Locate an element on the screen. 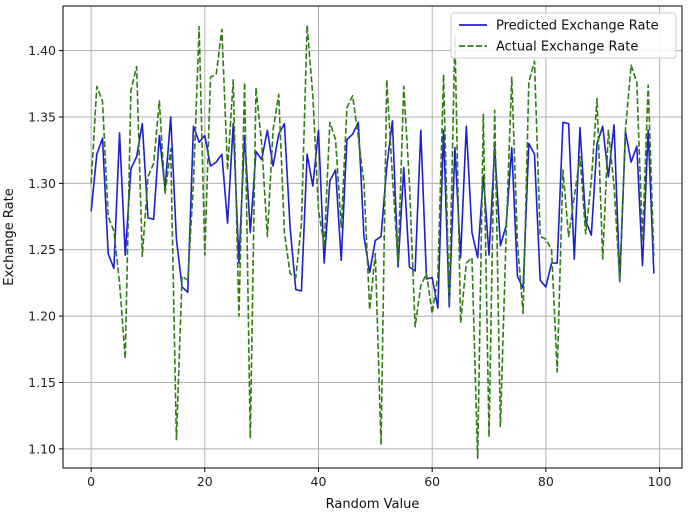 The width and height of the screenshot is (689, 514). y-tick-label: 1.25 is located at coordinates (42, 249).